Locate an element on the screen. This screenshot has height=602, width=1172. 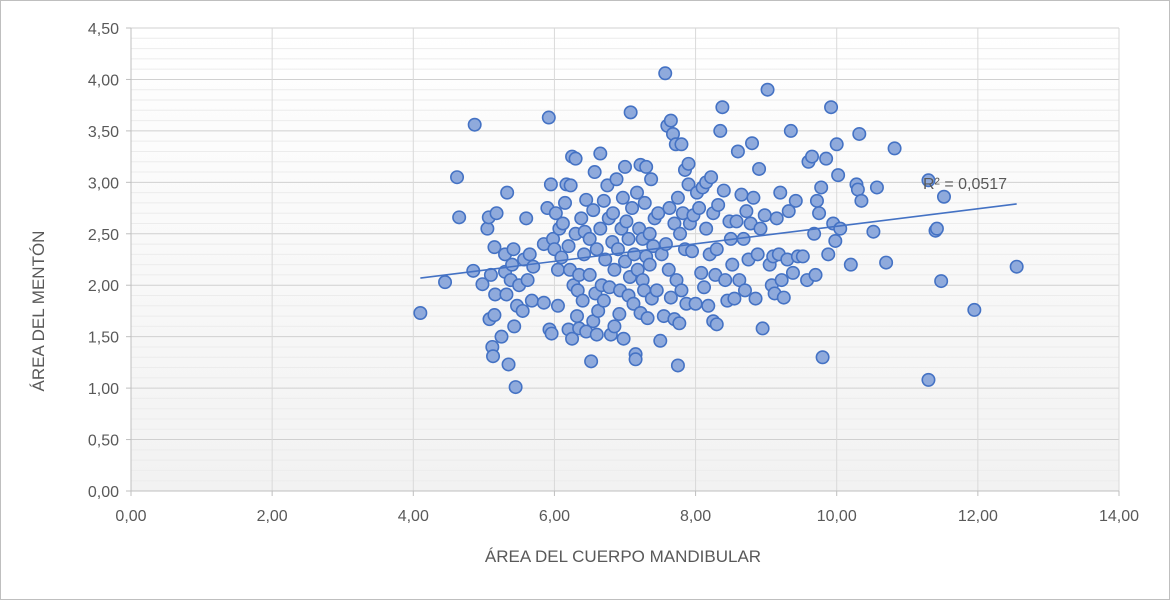
trendline-group is located at coordinates (718, 241).